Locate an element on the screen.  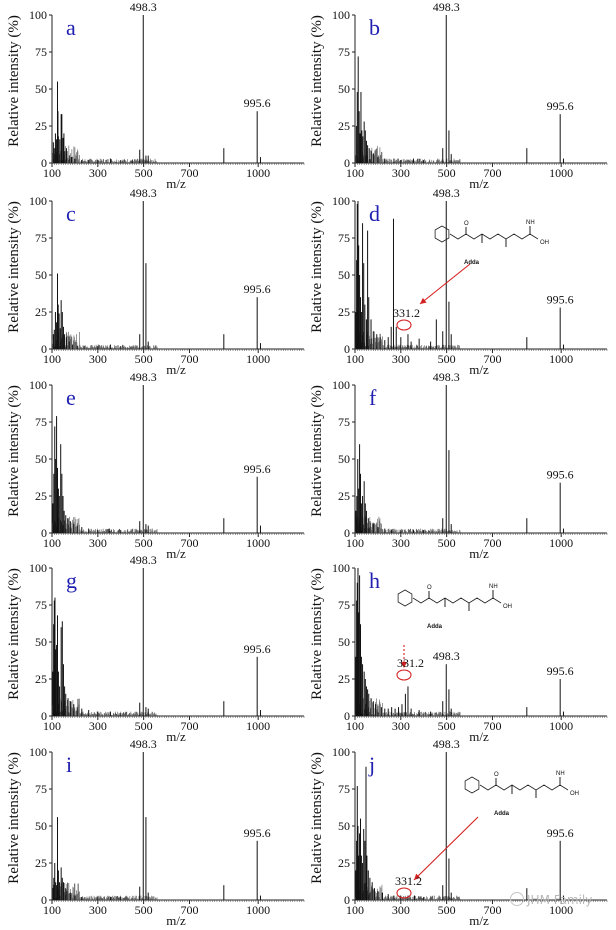
panel-letter: c is located at coordinates (71, 213).